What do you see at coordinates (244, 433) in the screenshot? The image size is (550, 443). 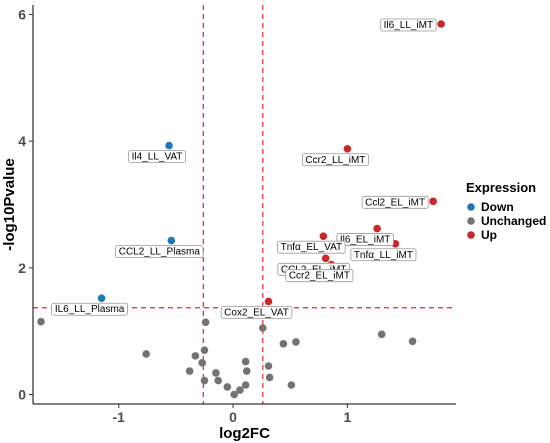 I see `x-axis-title: log2FC` at bounding box center [244, 433].